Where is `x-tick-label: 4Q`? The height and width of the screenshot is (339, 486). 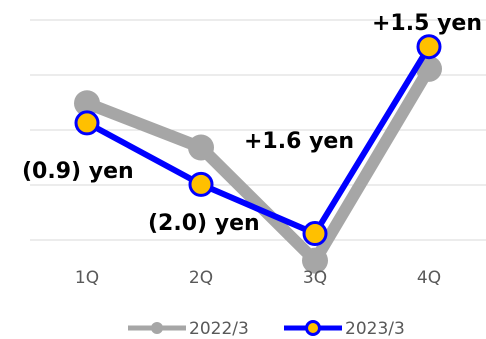 x-tick-label: 4Q is located at coordinates (429, 278).